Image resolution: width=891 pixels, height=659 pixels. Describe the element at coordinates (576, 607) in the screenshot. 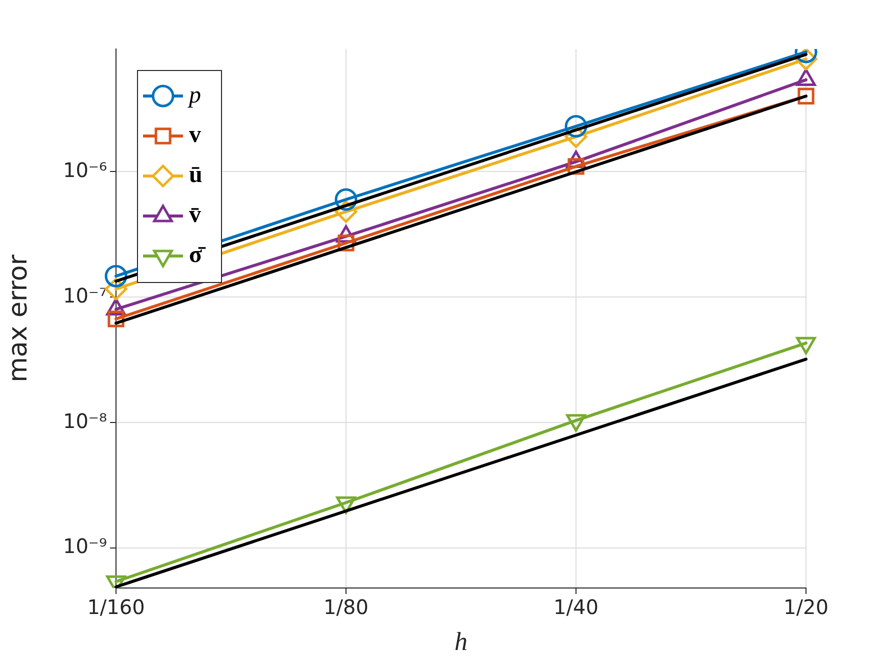

I see `x-tick-label: 1/40` at that location.